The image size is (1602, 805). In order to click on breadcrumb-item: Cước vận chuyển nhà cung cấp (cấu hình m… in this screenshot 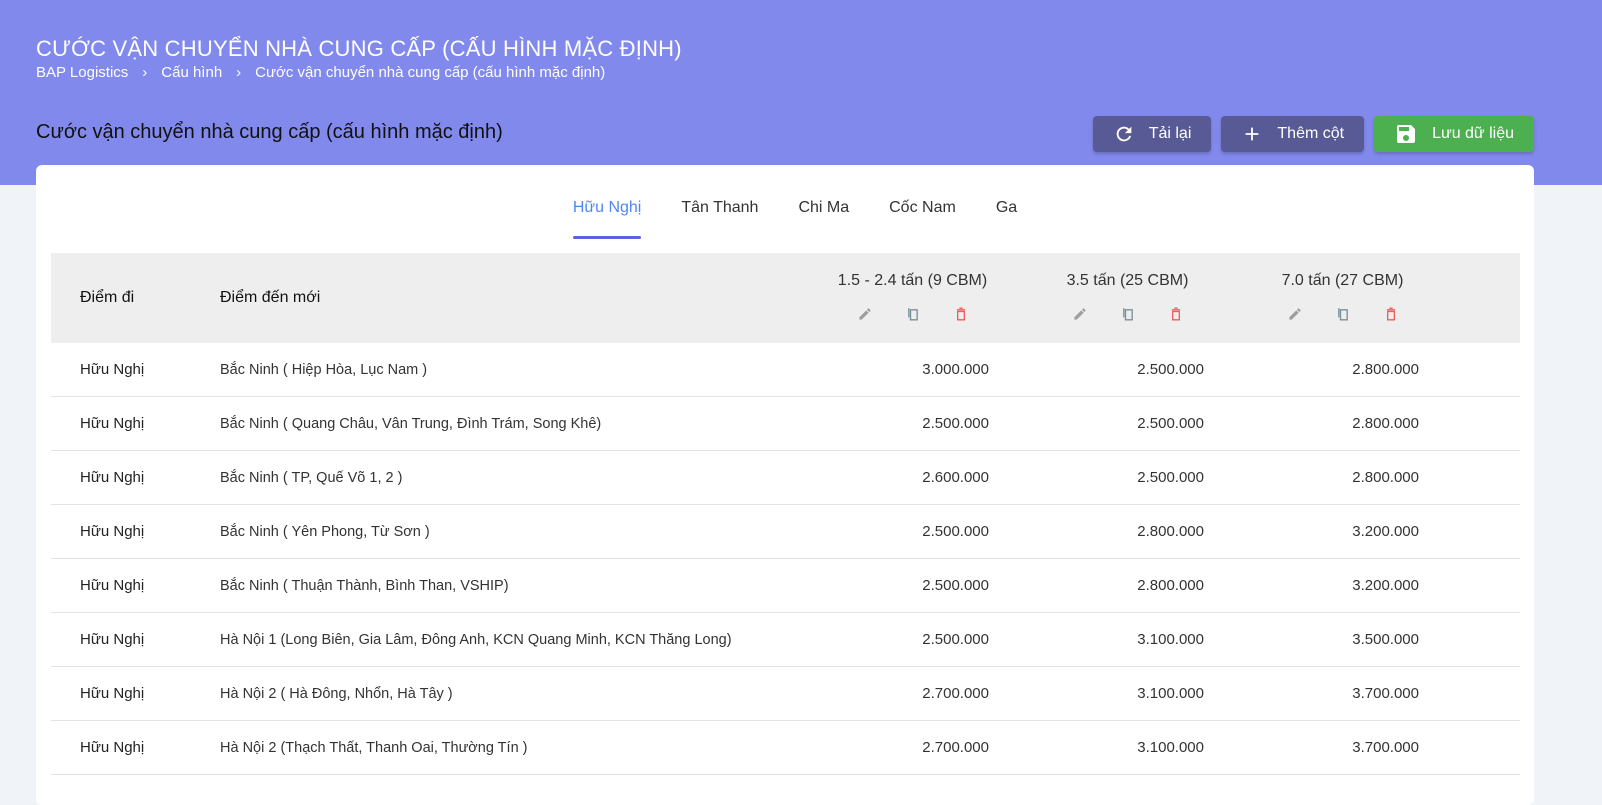, I will do `click(430, 72)`.